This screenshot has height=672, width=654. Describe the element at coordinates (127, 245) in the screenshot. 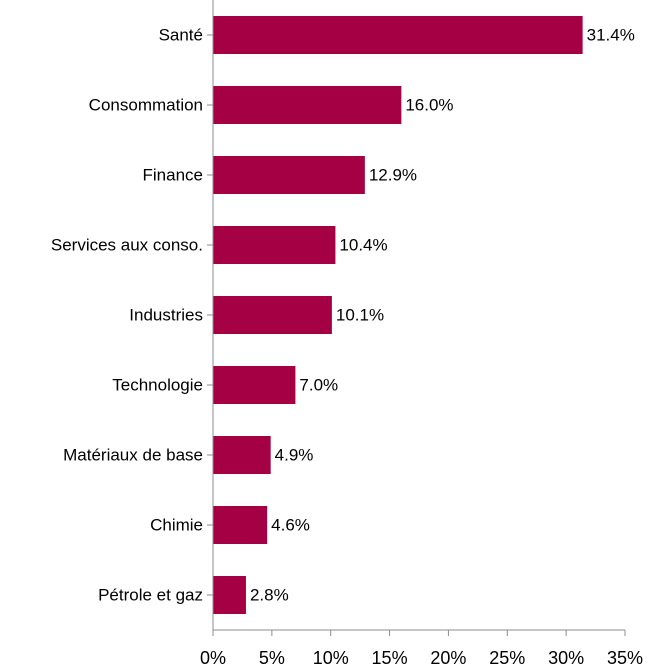

I see `category-label: Services aux conso.` at that location.